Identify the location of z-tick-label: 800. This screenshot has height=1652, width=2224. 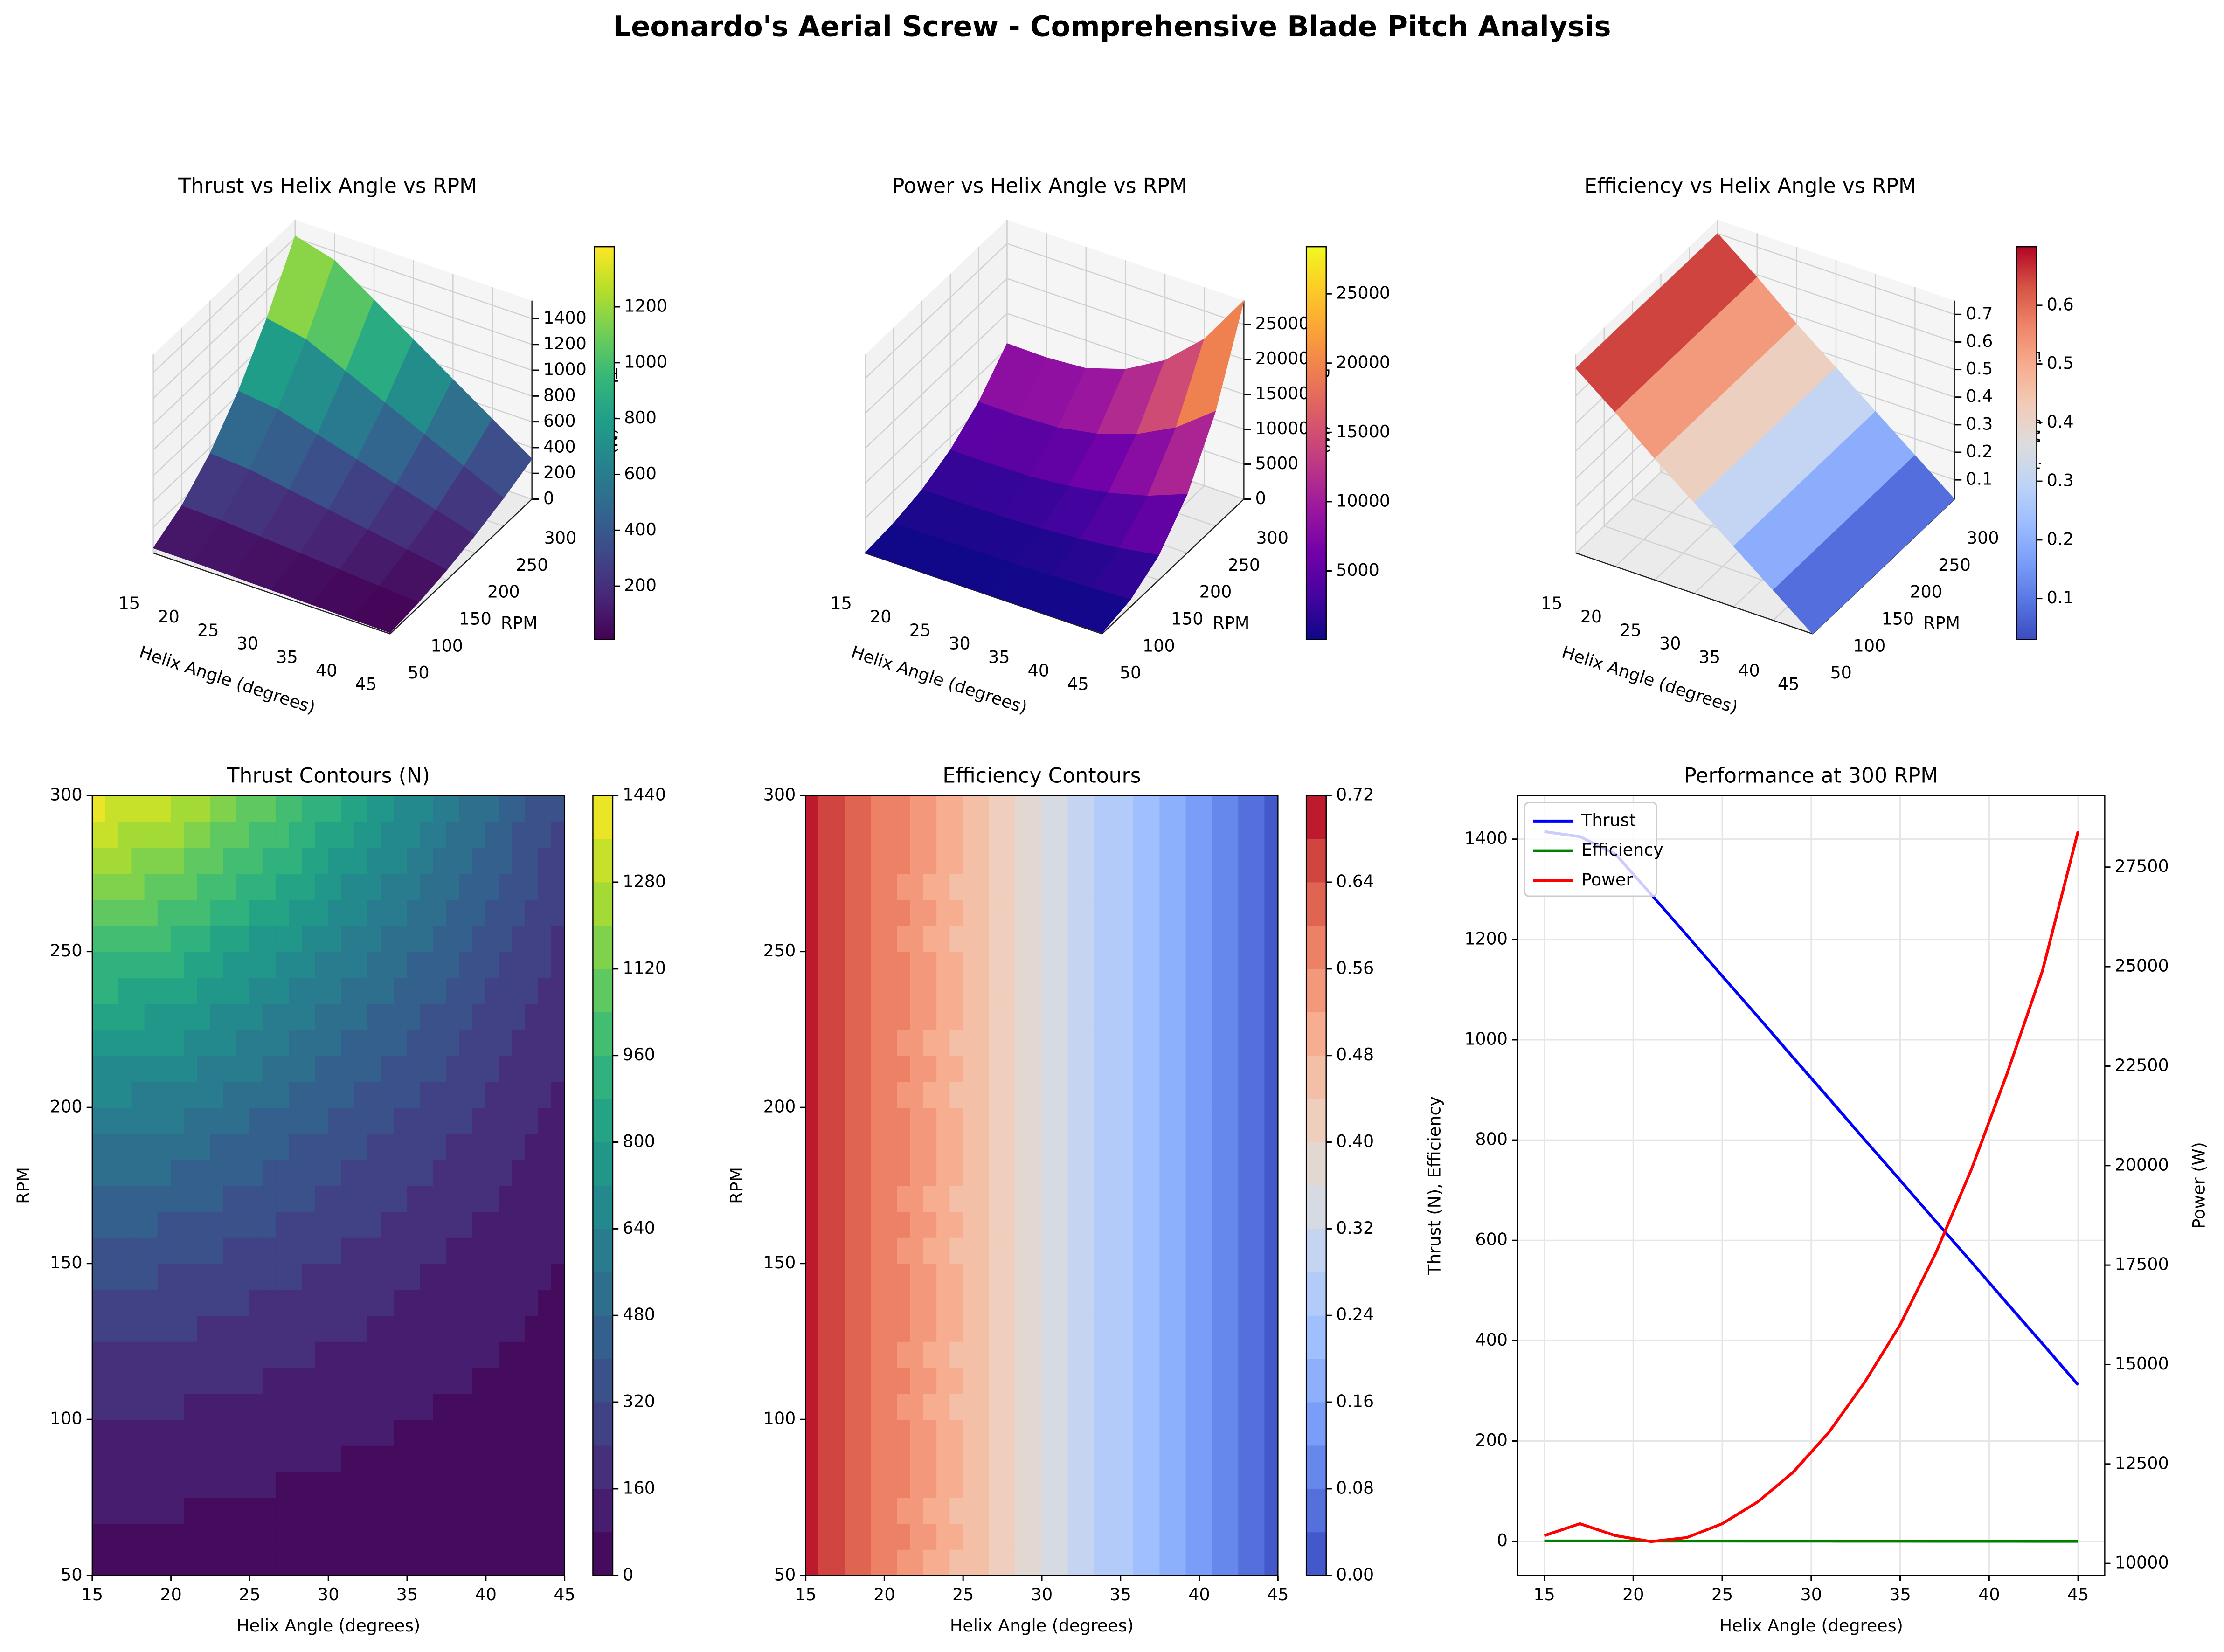
(559, 395).